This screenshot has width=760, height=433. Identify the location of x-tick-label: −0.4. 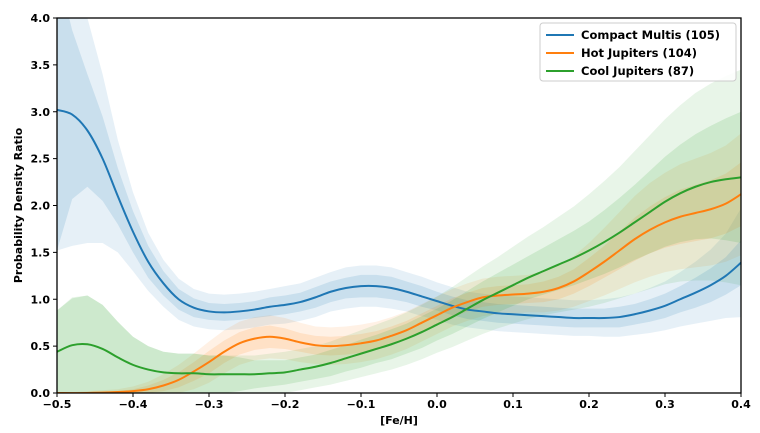
(133, 404).